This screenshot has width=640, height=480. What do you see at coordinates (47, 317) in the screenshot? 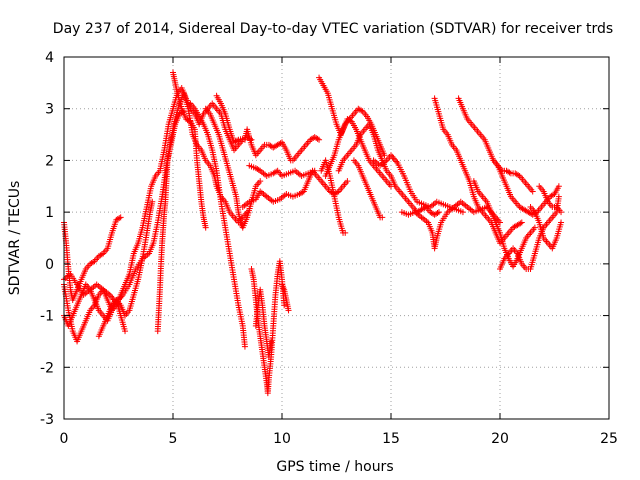
I see `y-tick-label: -1` at bounding box center [47, 317].